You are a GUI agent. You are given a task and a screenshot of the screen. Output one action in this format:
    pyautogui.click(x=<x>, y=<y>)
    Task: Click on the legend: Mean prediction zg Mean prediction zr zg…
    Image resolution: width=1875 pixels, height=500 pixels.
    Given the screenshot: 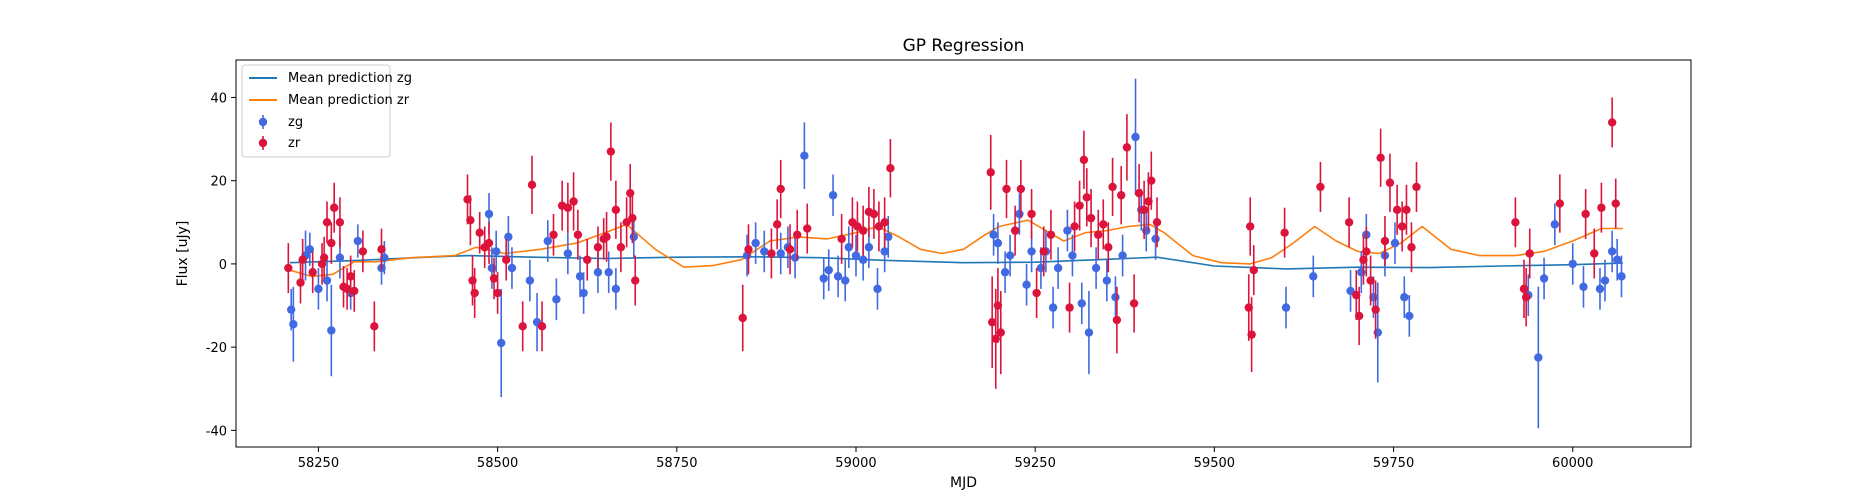 What is the action you would take?
    pyautogui.click(x=326, y=111)
    